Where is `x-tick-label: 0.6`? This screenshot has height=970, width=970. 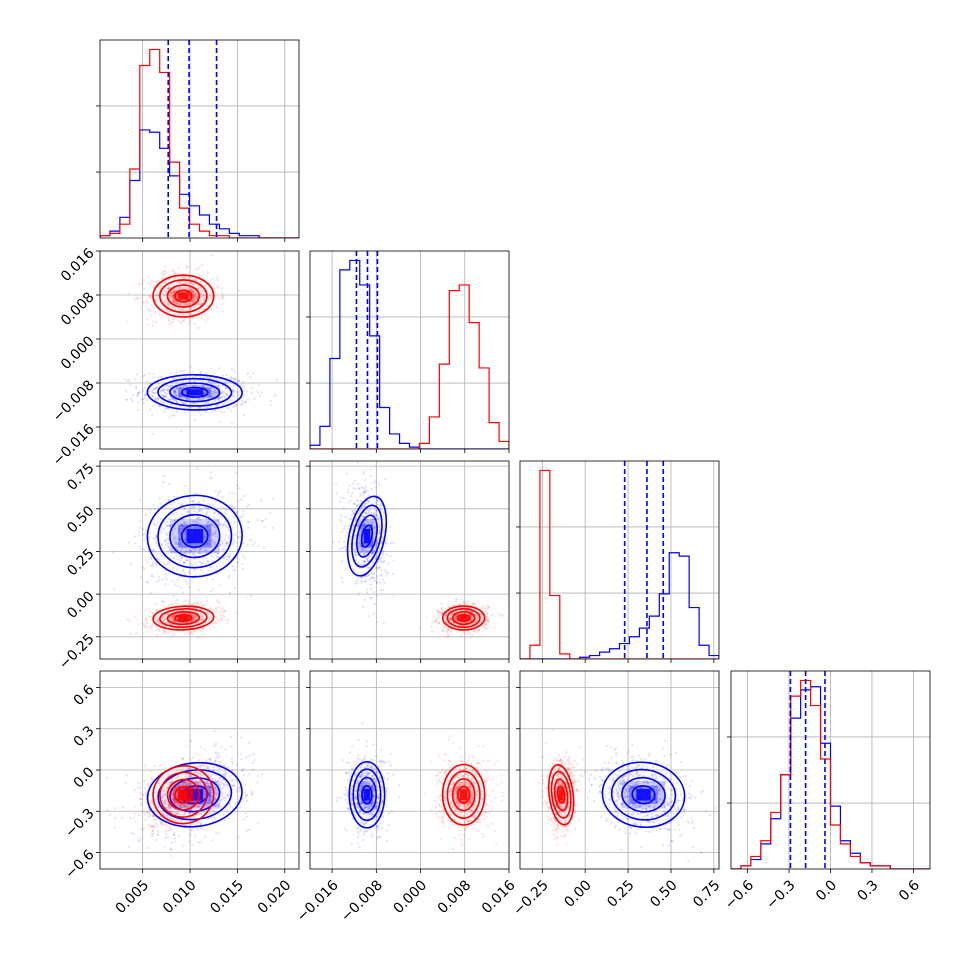
x-tick-label: 0.6 is located at coordinates (909, 890).